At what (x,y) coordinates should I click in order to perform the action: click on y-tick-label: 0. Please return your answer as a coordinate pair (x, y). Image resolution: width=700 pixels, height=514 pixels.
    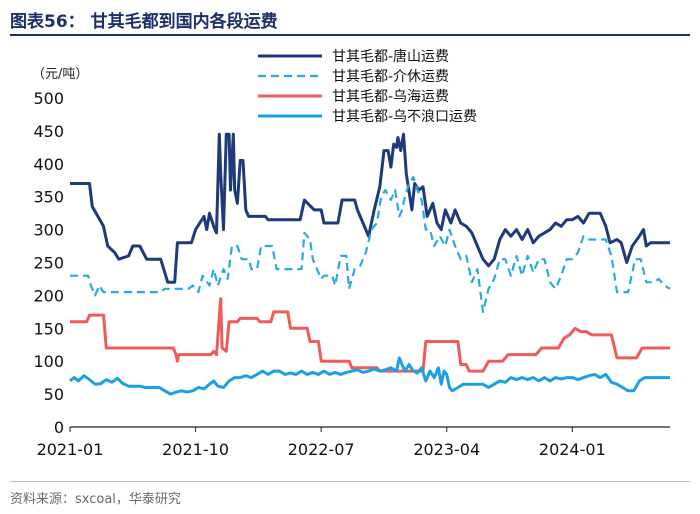
    Looking at the image, I should click on (59, 427).